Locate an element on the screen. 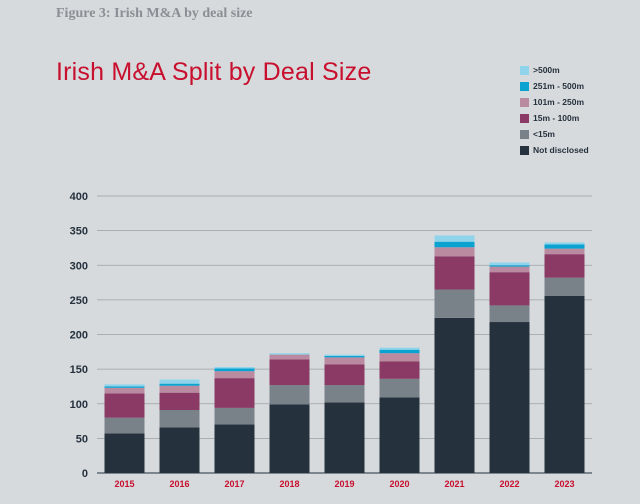 This screenshot has height=504, width=640. legend-label: <15m is located at coordinates (544, 134).